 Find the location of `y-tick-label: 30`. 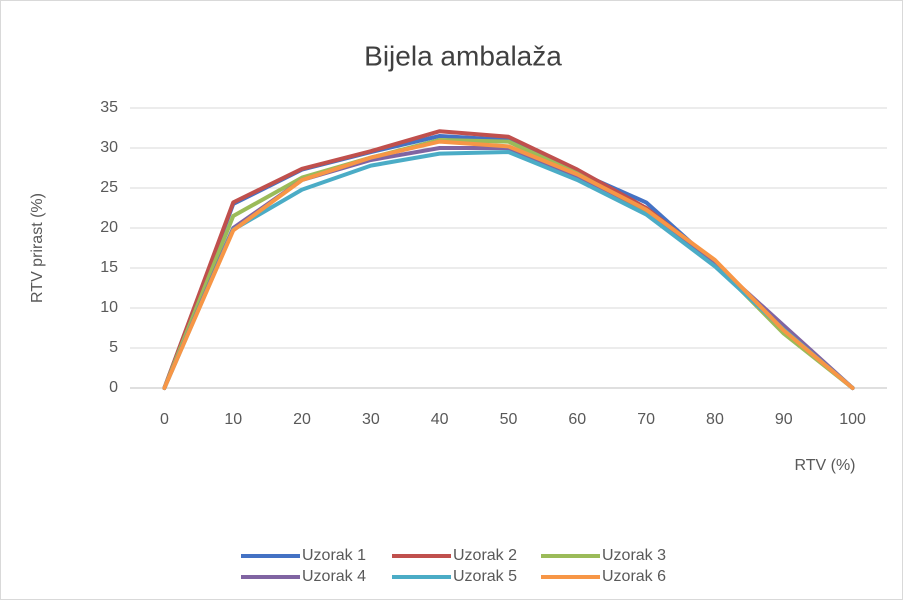

y-tick-label: 30 is located at coordinates (109, 147).